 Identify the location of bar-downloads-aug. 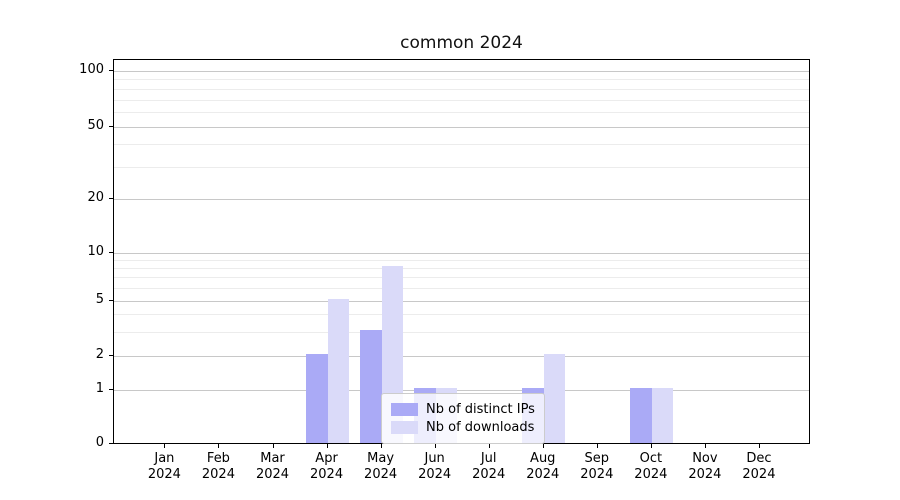
(554, 398).